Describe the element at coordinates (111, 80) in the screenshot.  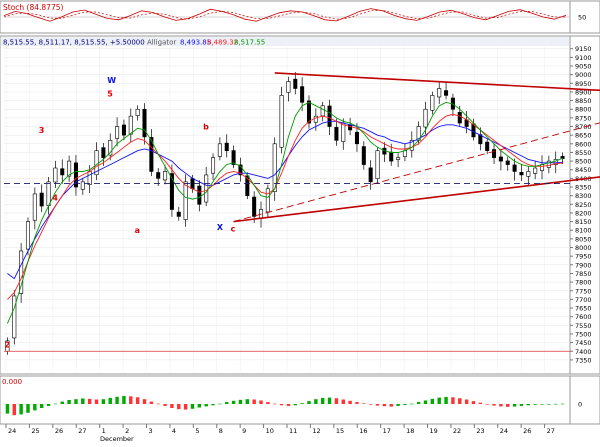
I see `wave-label: W` at that location.